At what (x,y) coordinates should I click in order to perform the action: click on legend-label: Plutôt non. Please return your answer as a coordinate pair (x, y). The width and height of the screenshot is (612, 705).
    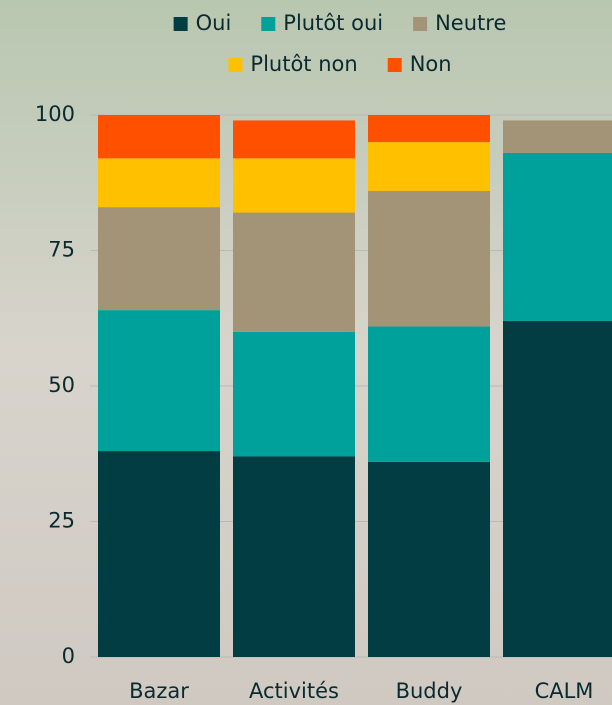
    Looking at the image, I should click on (303, 64).